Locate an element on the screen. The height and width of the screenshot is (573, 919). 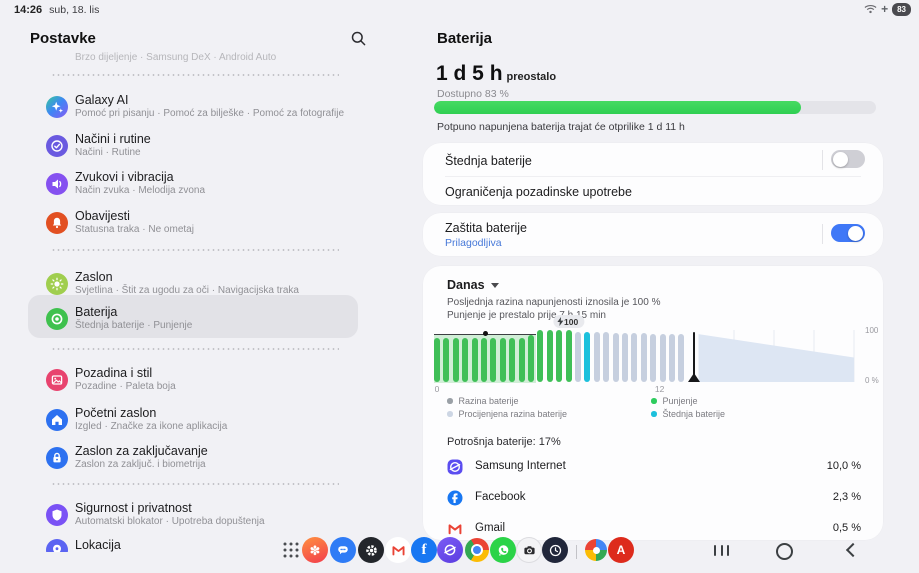
background-usage-limits-row: Ograničenja pozadinske upotrebe is located at coordinates (538, 192).